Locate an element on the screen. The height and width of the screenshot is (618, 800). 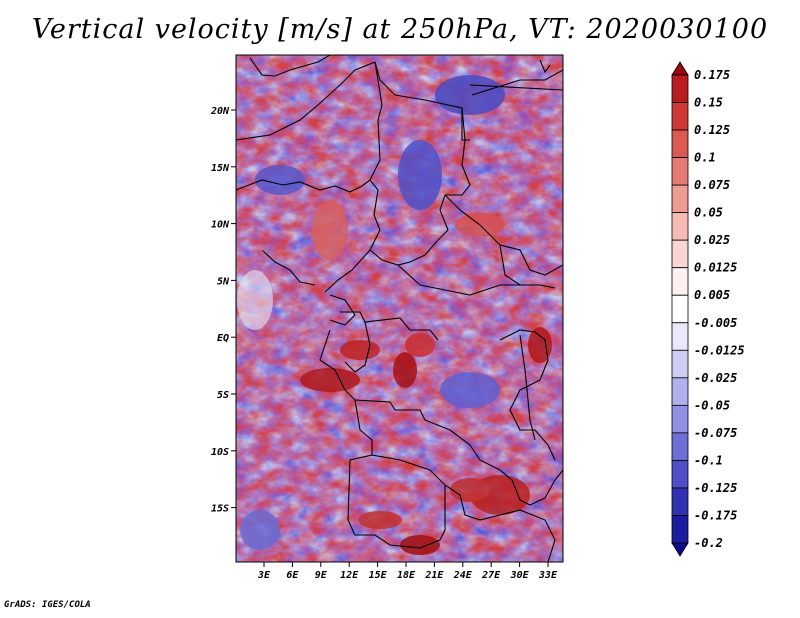
lat-tick-label: 5S is located at coordinates (223, 395).